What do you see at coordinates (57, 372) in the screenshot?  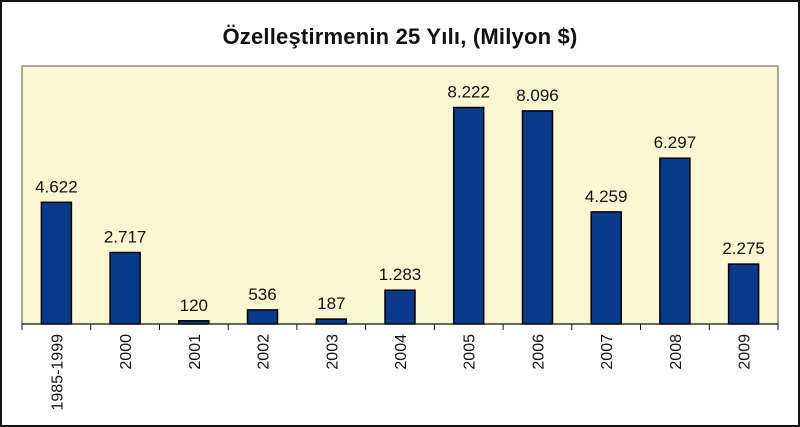 I see `x-tick-label-1985-1999: 1985-1999` at bounding box center [57, 372].